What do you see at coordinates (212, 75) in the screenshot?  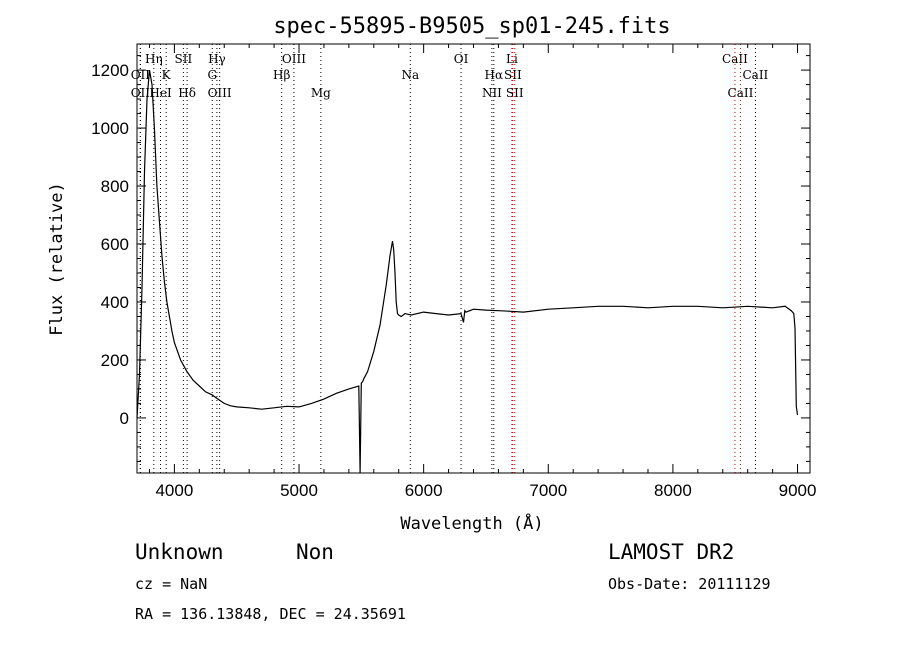 I see `spectral-line-label: G` at bounding box center [212, 75].